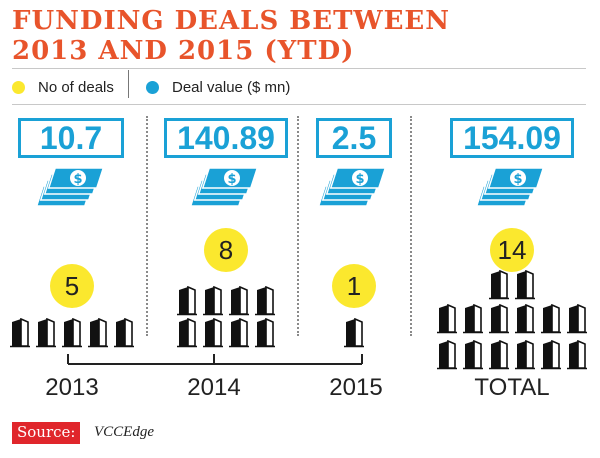 The height and width of the screenshot is (458, 600). I want to click on source-label: Source:, so click(46, 433).